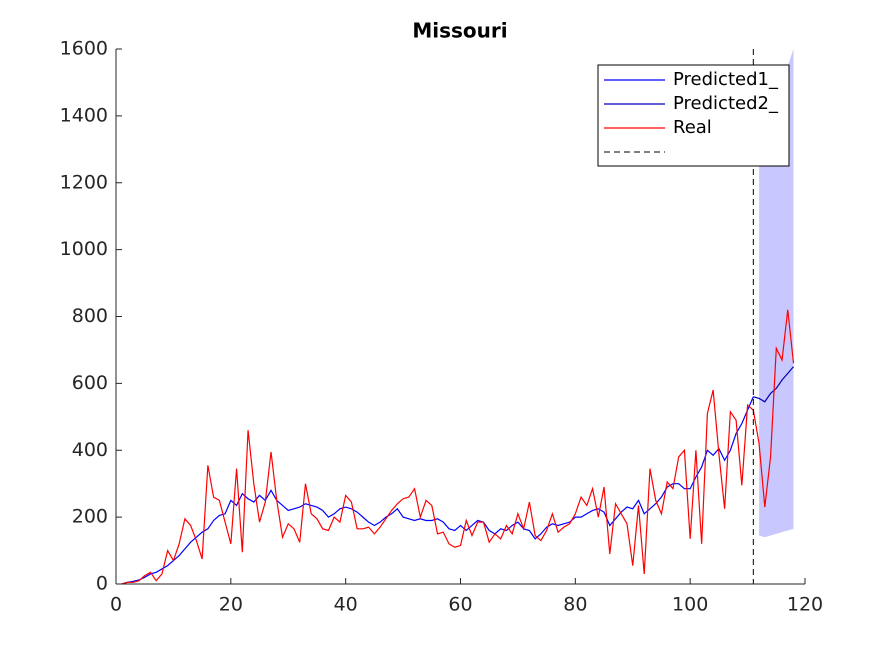 Image resolution: width=891 pixels, height=656 pixels. I want to click on y-tick-label: 400, so click(90, 450).